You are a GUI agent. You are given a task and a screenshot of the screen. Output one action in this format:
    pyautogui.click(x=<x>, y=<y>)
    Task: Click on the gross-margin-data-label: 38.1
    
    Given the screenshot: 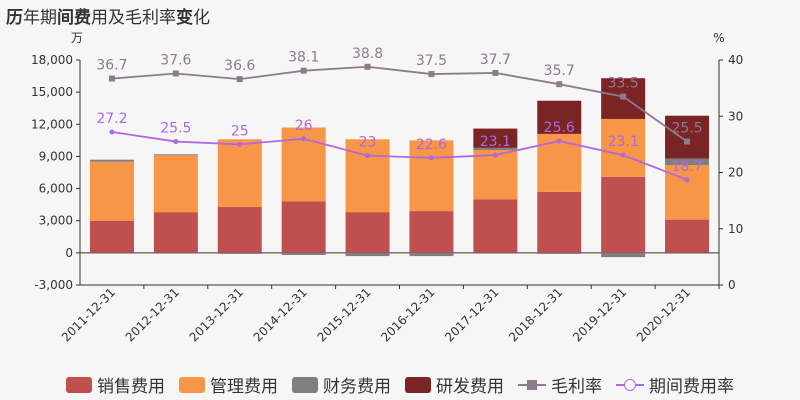 What is the action you would take?
    pyautogui.click(x=303, y=58)
    